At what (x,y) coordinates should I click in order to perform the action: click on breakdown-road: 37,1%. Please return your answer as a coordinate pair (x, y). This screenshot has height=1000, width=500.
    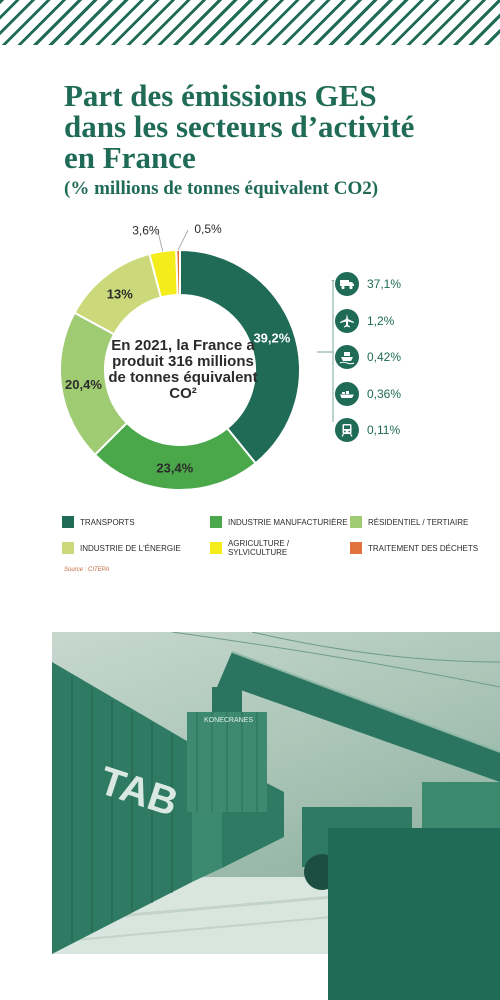
    Looking at the image, I should click on (410, 284).